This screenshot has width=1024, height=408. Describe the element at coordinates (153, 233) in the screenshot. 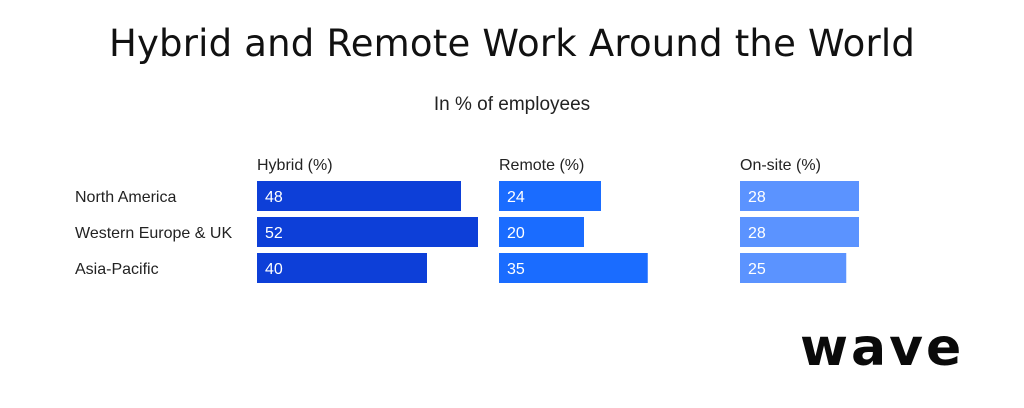

I see `category-label: Western Europe & UK` at that location.